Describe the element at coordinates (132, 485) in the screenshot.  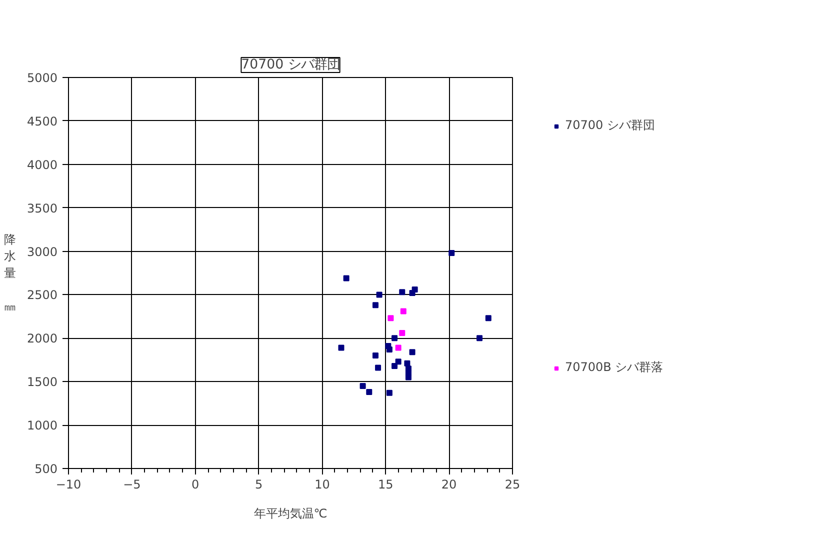
I see `x-tick-label: −5` at that location.